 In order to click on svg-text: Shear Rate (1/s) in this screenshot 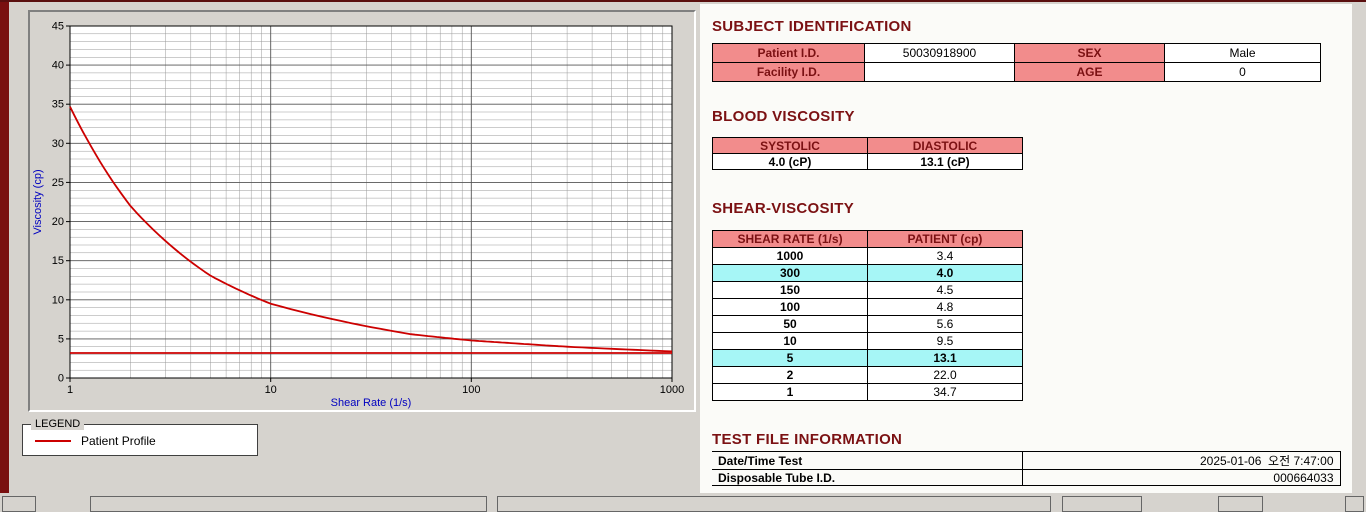, I will do `click(371, 403)`.